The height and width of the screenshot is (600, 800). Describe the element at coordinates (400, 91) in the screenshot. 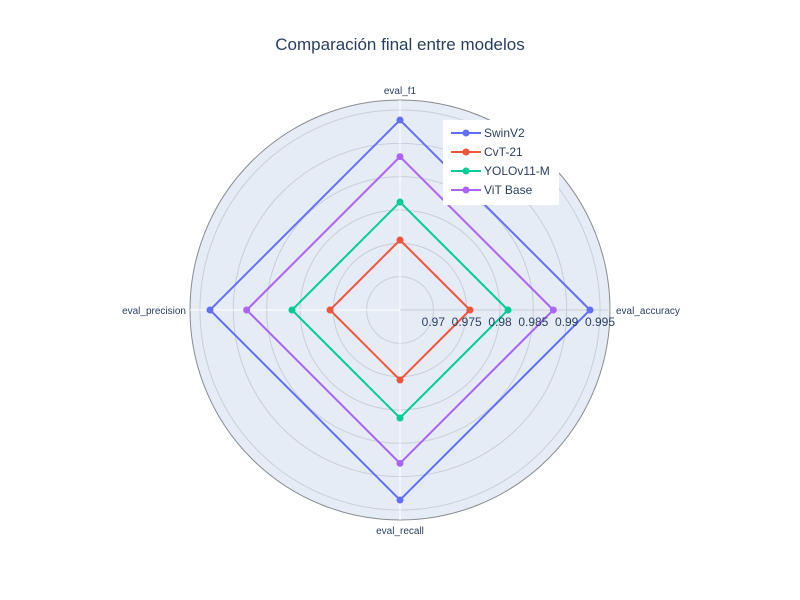

I see `axis-label-eval-f1: eval_f1` at that location.